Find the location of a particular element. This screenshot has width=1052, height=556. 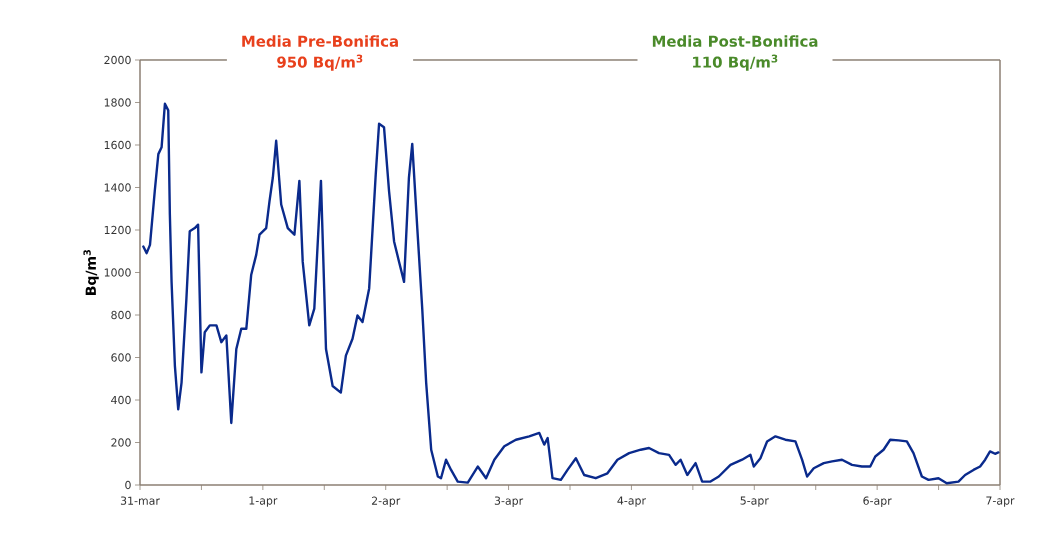

y-tick-label: 1000 is located at coordinates (117, 272).